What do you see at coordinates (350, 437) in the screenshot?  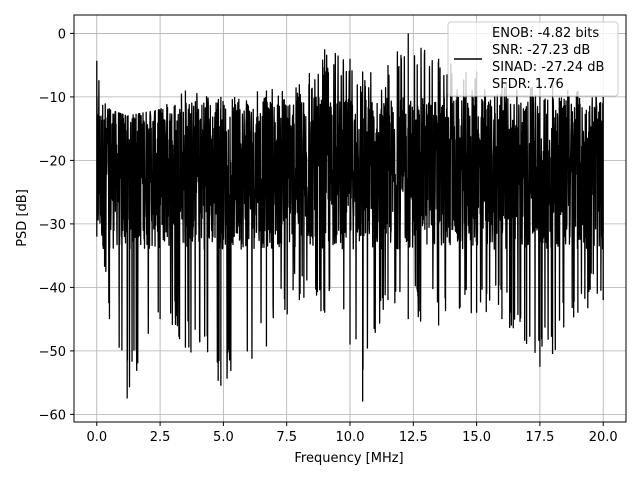 I see `x-tick-label: 10.0` at bounding box center [350, 437].